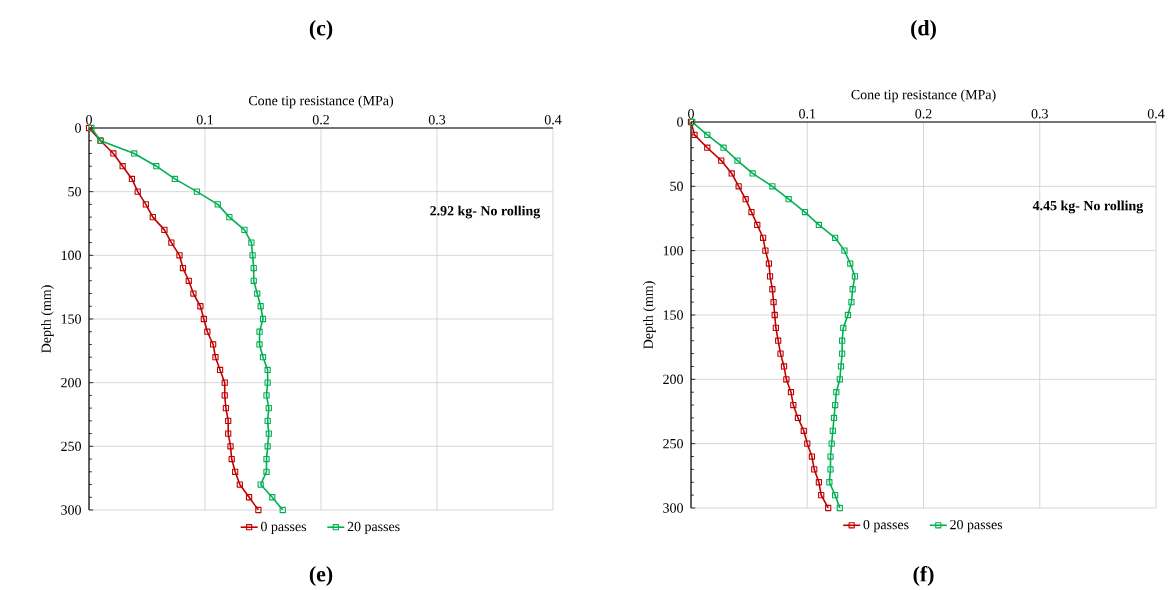  What do you see at coordinates (1088, 207) in the screenshot?
I see `annotation: 4.45 kg- No rolling` at bounding box center [1088, 207].